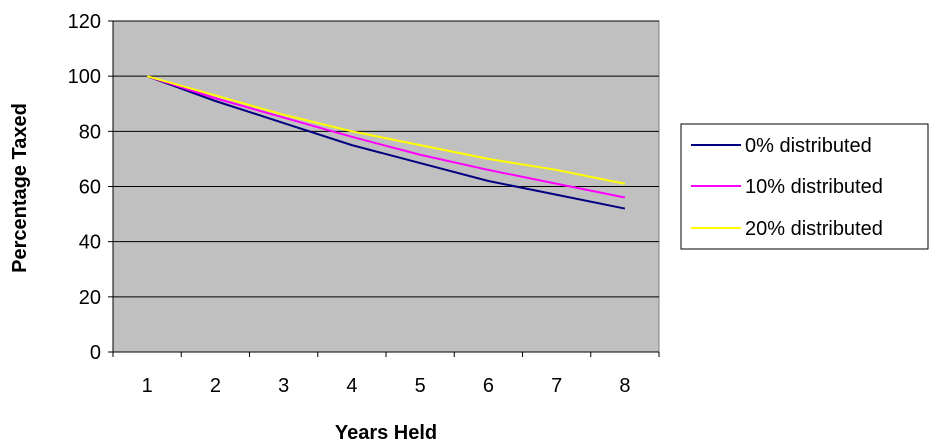  Describe the element at coordinates (386, 386) in the screenshot. I see `x-tick-labels: 1 2 3 4 5 6 7 8` at that location.